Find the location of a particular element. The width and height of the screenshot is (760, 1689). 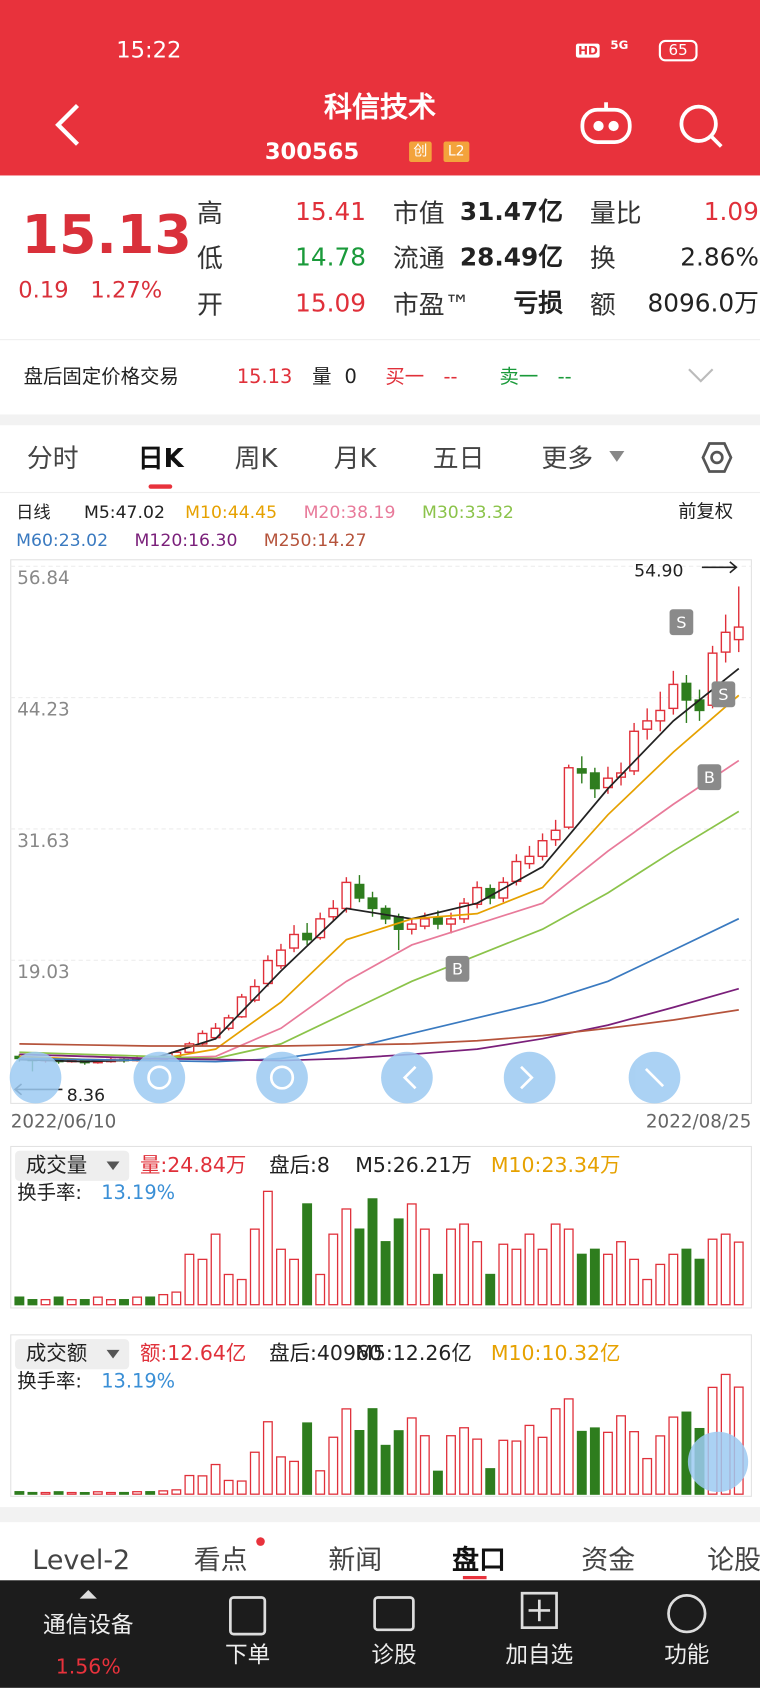

panel-title: 成交量 is located at coordinates (56, 1165).